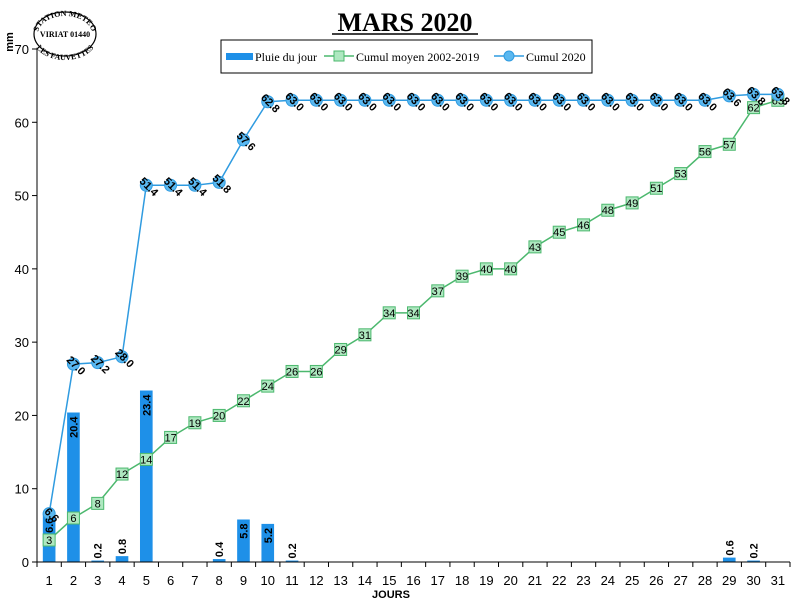 The image size is (800, 606). What do you see at coordinates (194, 580) in the screenshot?
I see `x-tick-label: 7` at bounding box center [194, 580].